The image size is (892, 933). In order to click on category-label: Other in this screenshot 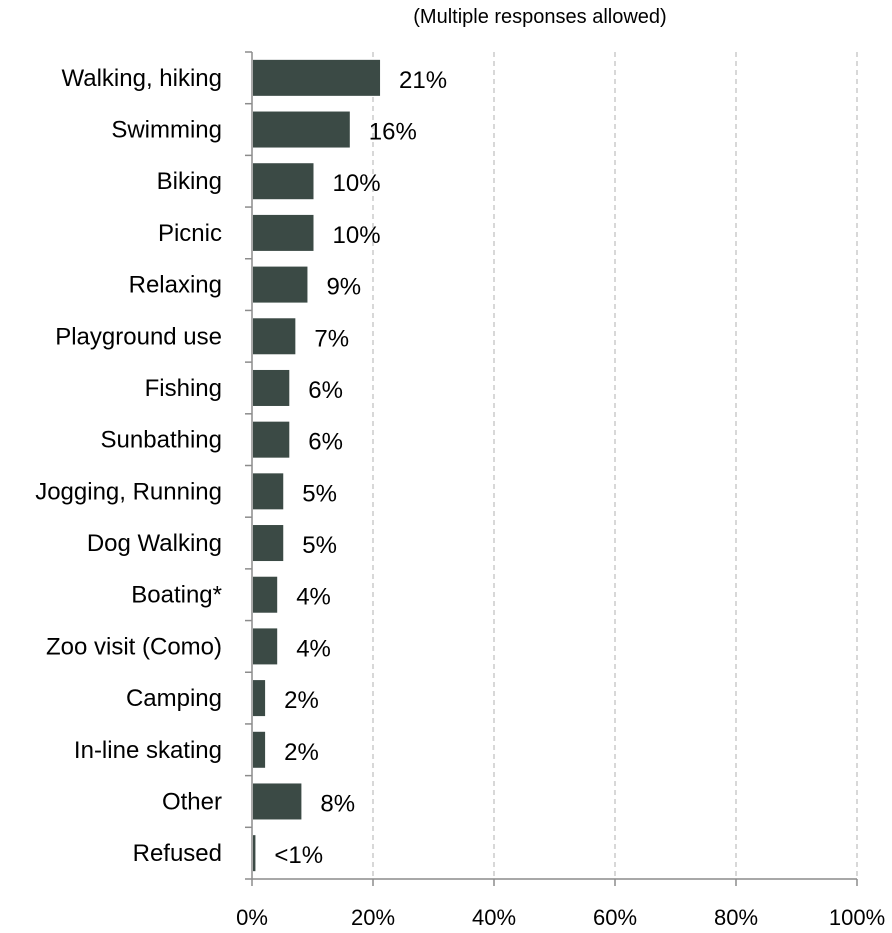, I will do `click(192, 801)`.